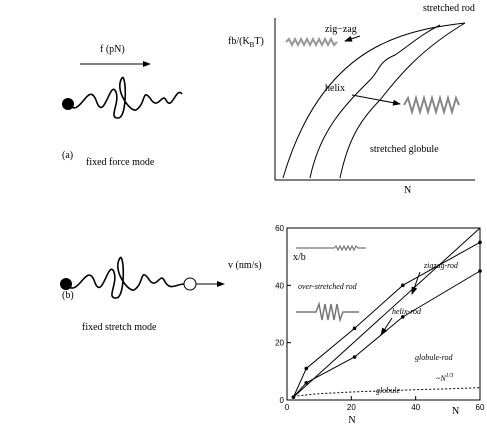  I want to click on force-label: f (pN), so click(112, 49).